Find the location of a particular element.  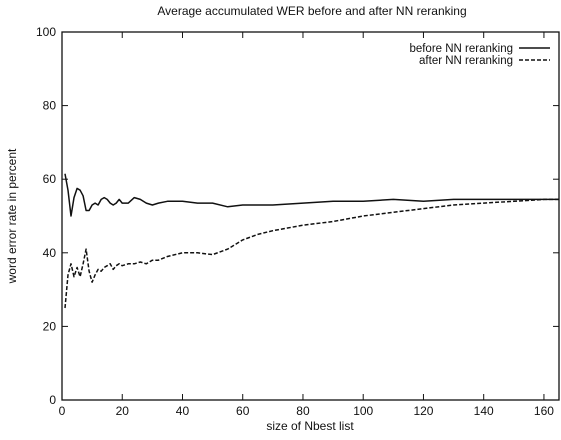

x-tick-label: 0 is located at coordinates (62, 411).